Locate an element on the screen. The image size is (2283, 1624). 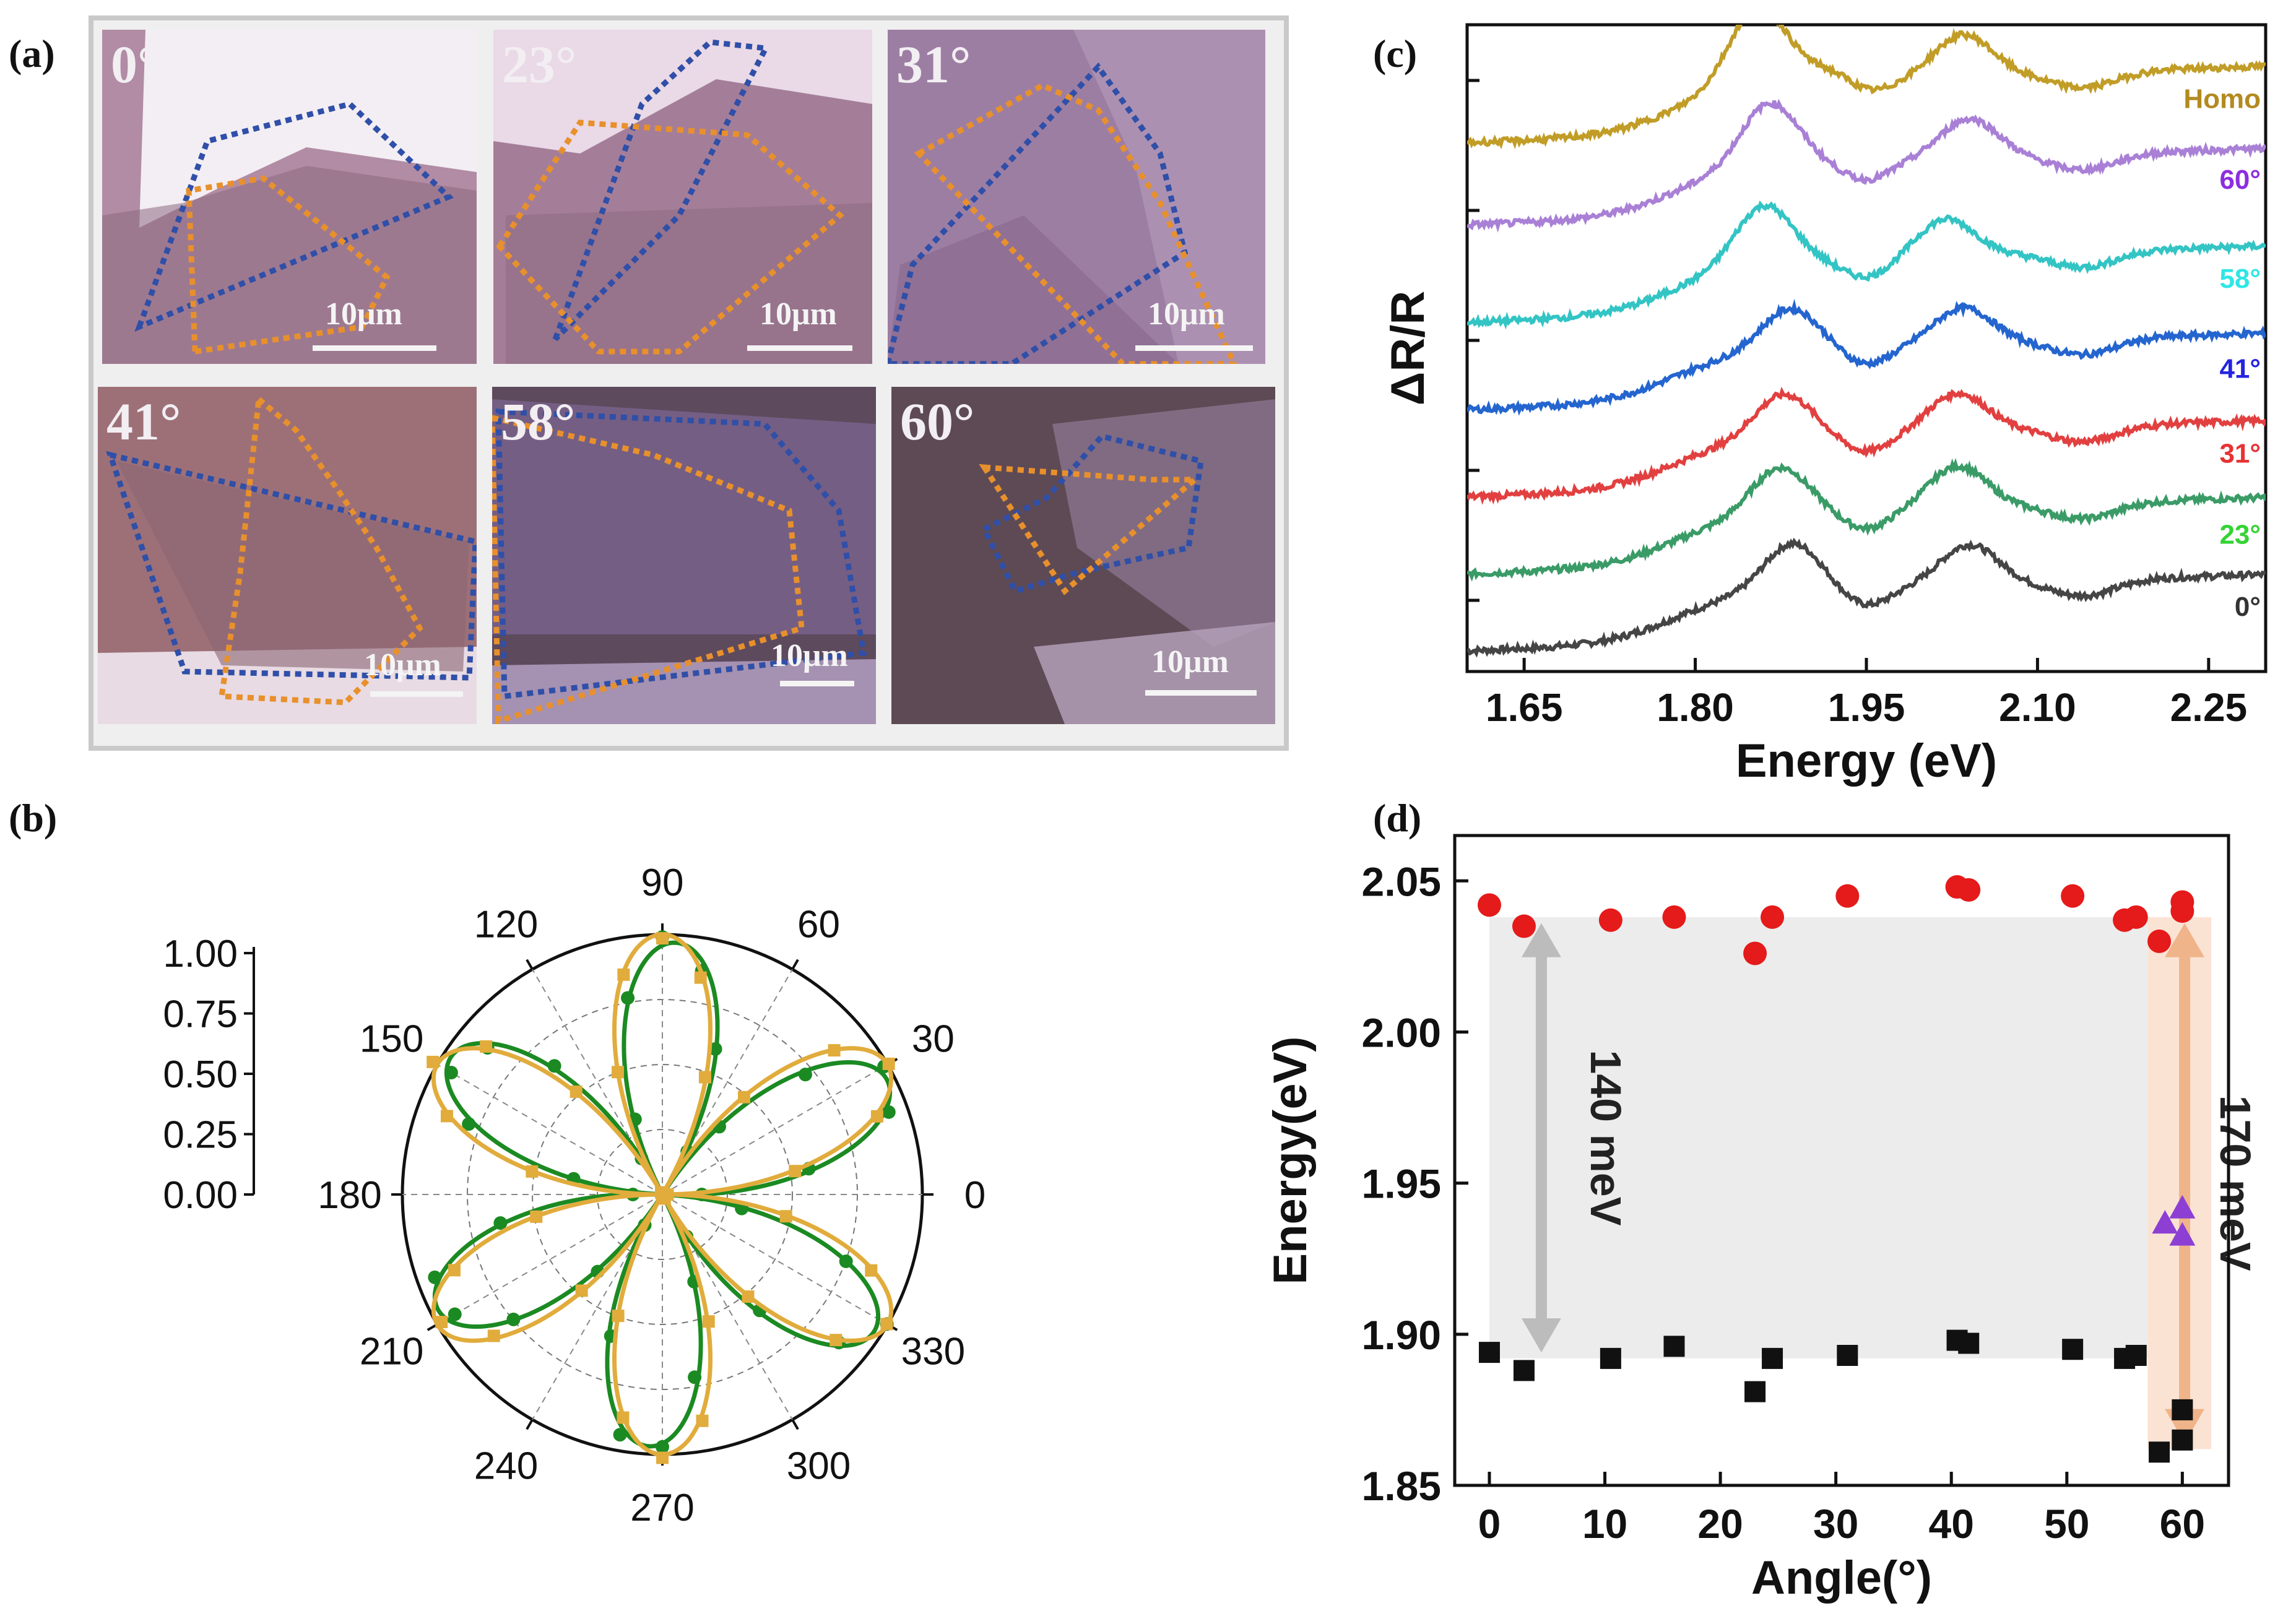
polar-angle-tick-label: 90 is located at coordinates (662, 883).